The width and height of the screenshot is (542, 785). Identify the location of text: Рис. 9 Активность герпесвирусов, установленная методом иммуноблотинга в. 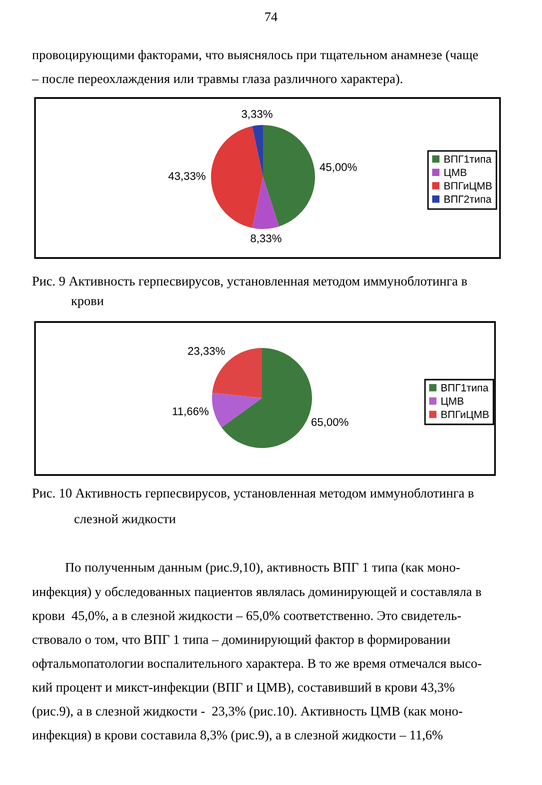
(249, 282).